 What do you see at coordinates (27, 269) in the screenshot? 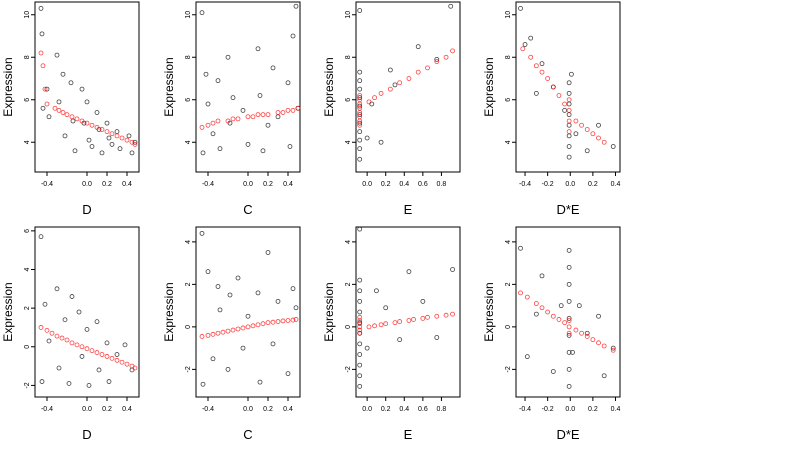
I see `y-tick-label: 4` at bounding box center [27, 269].